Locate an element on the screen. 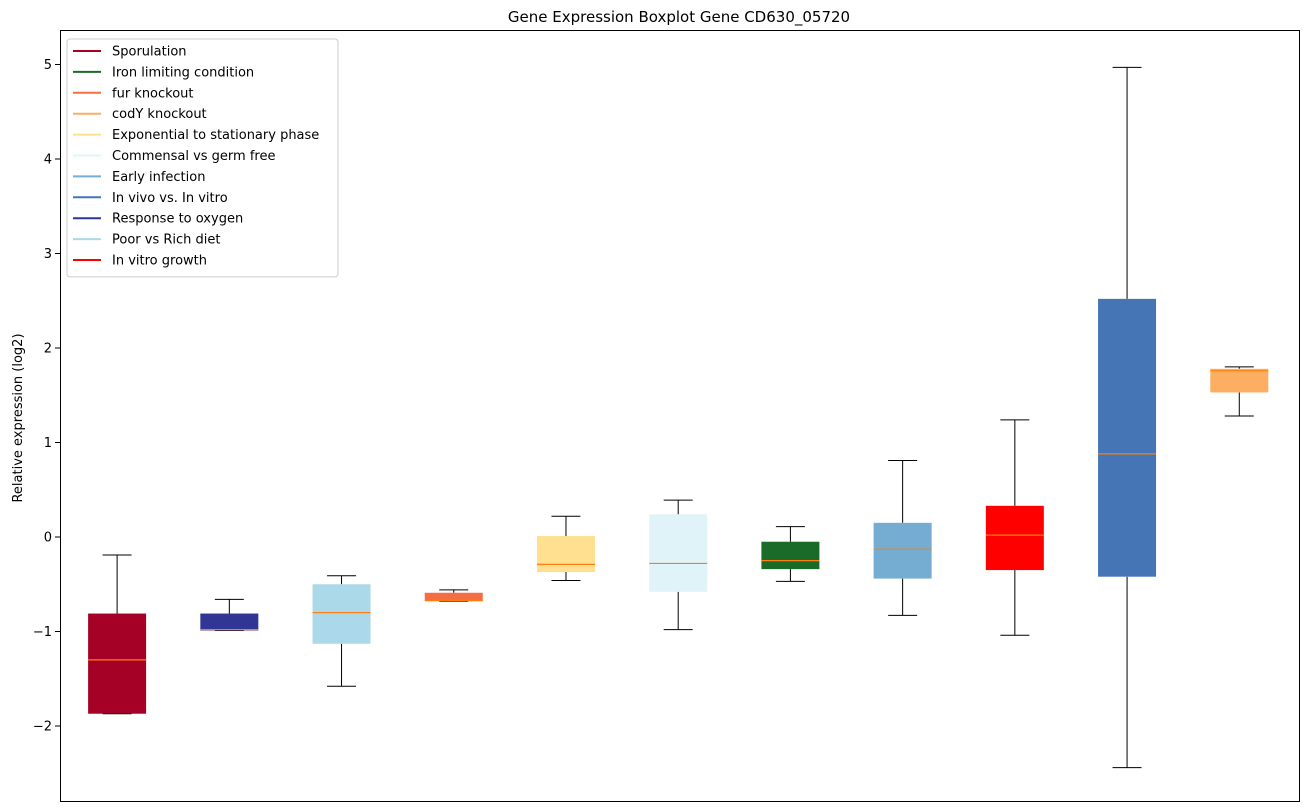 The width and height of the screenshot is (1309, 812). y-tick-label: −1 is located at coordinates (42, 632).